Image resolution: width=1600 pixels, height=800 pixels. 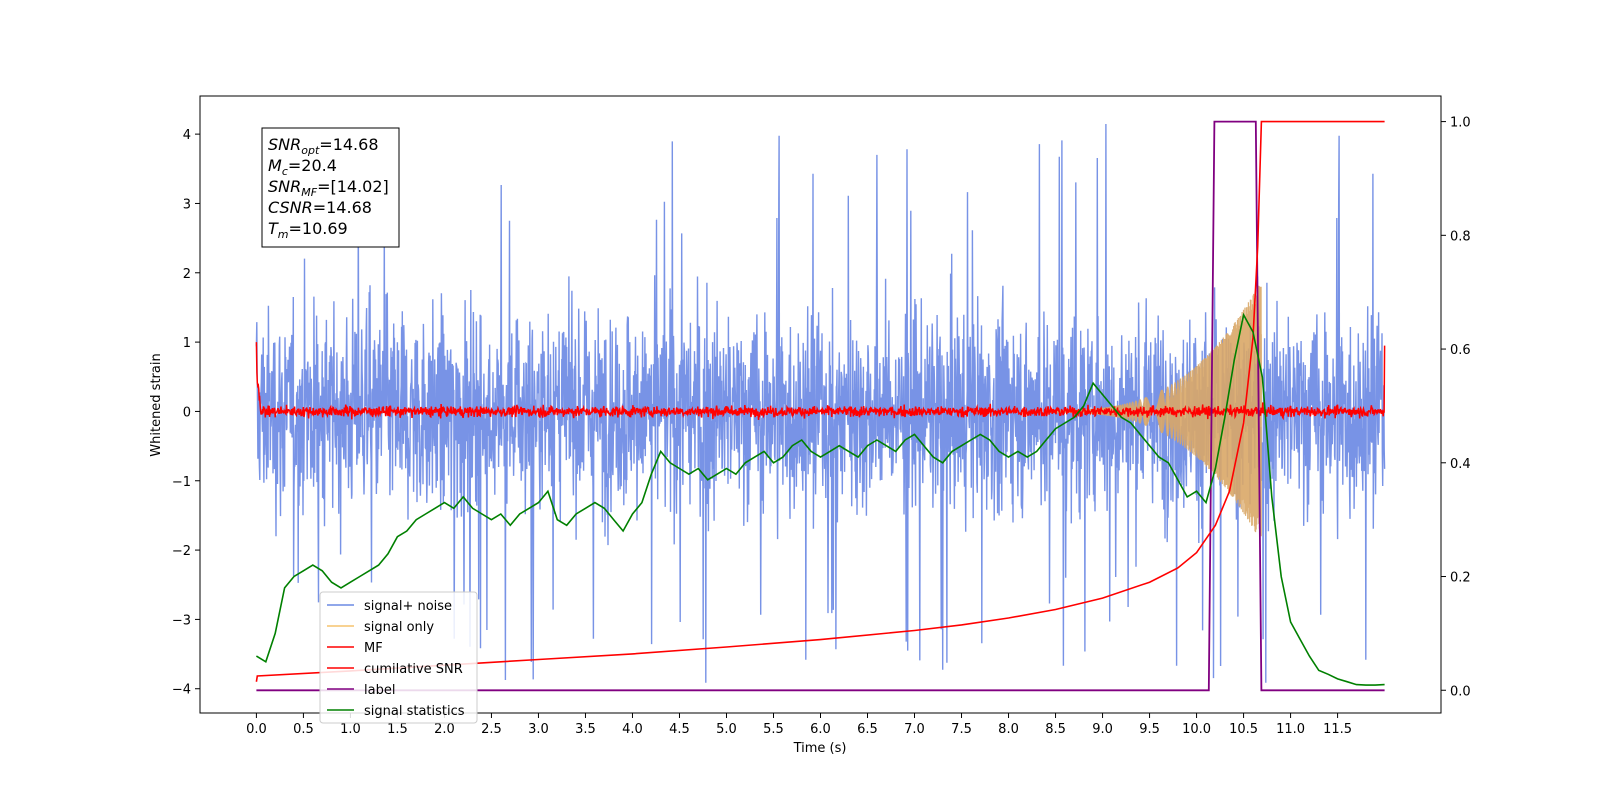 I want to click on annotation-subscript: m, so click(x=283, y=234).